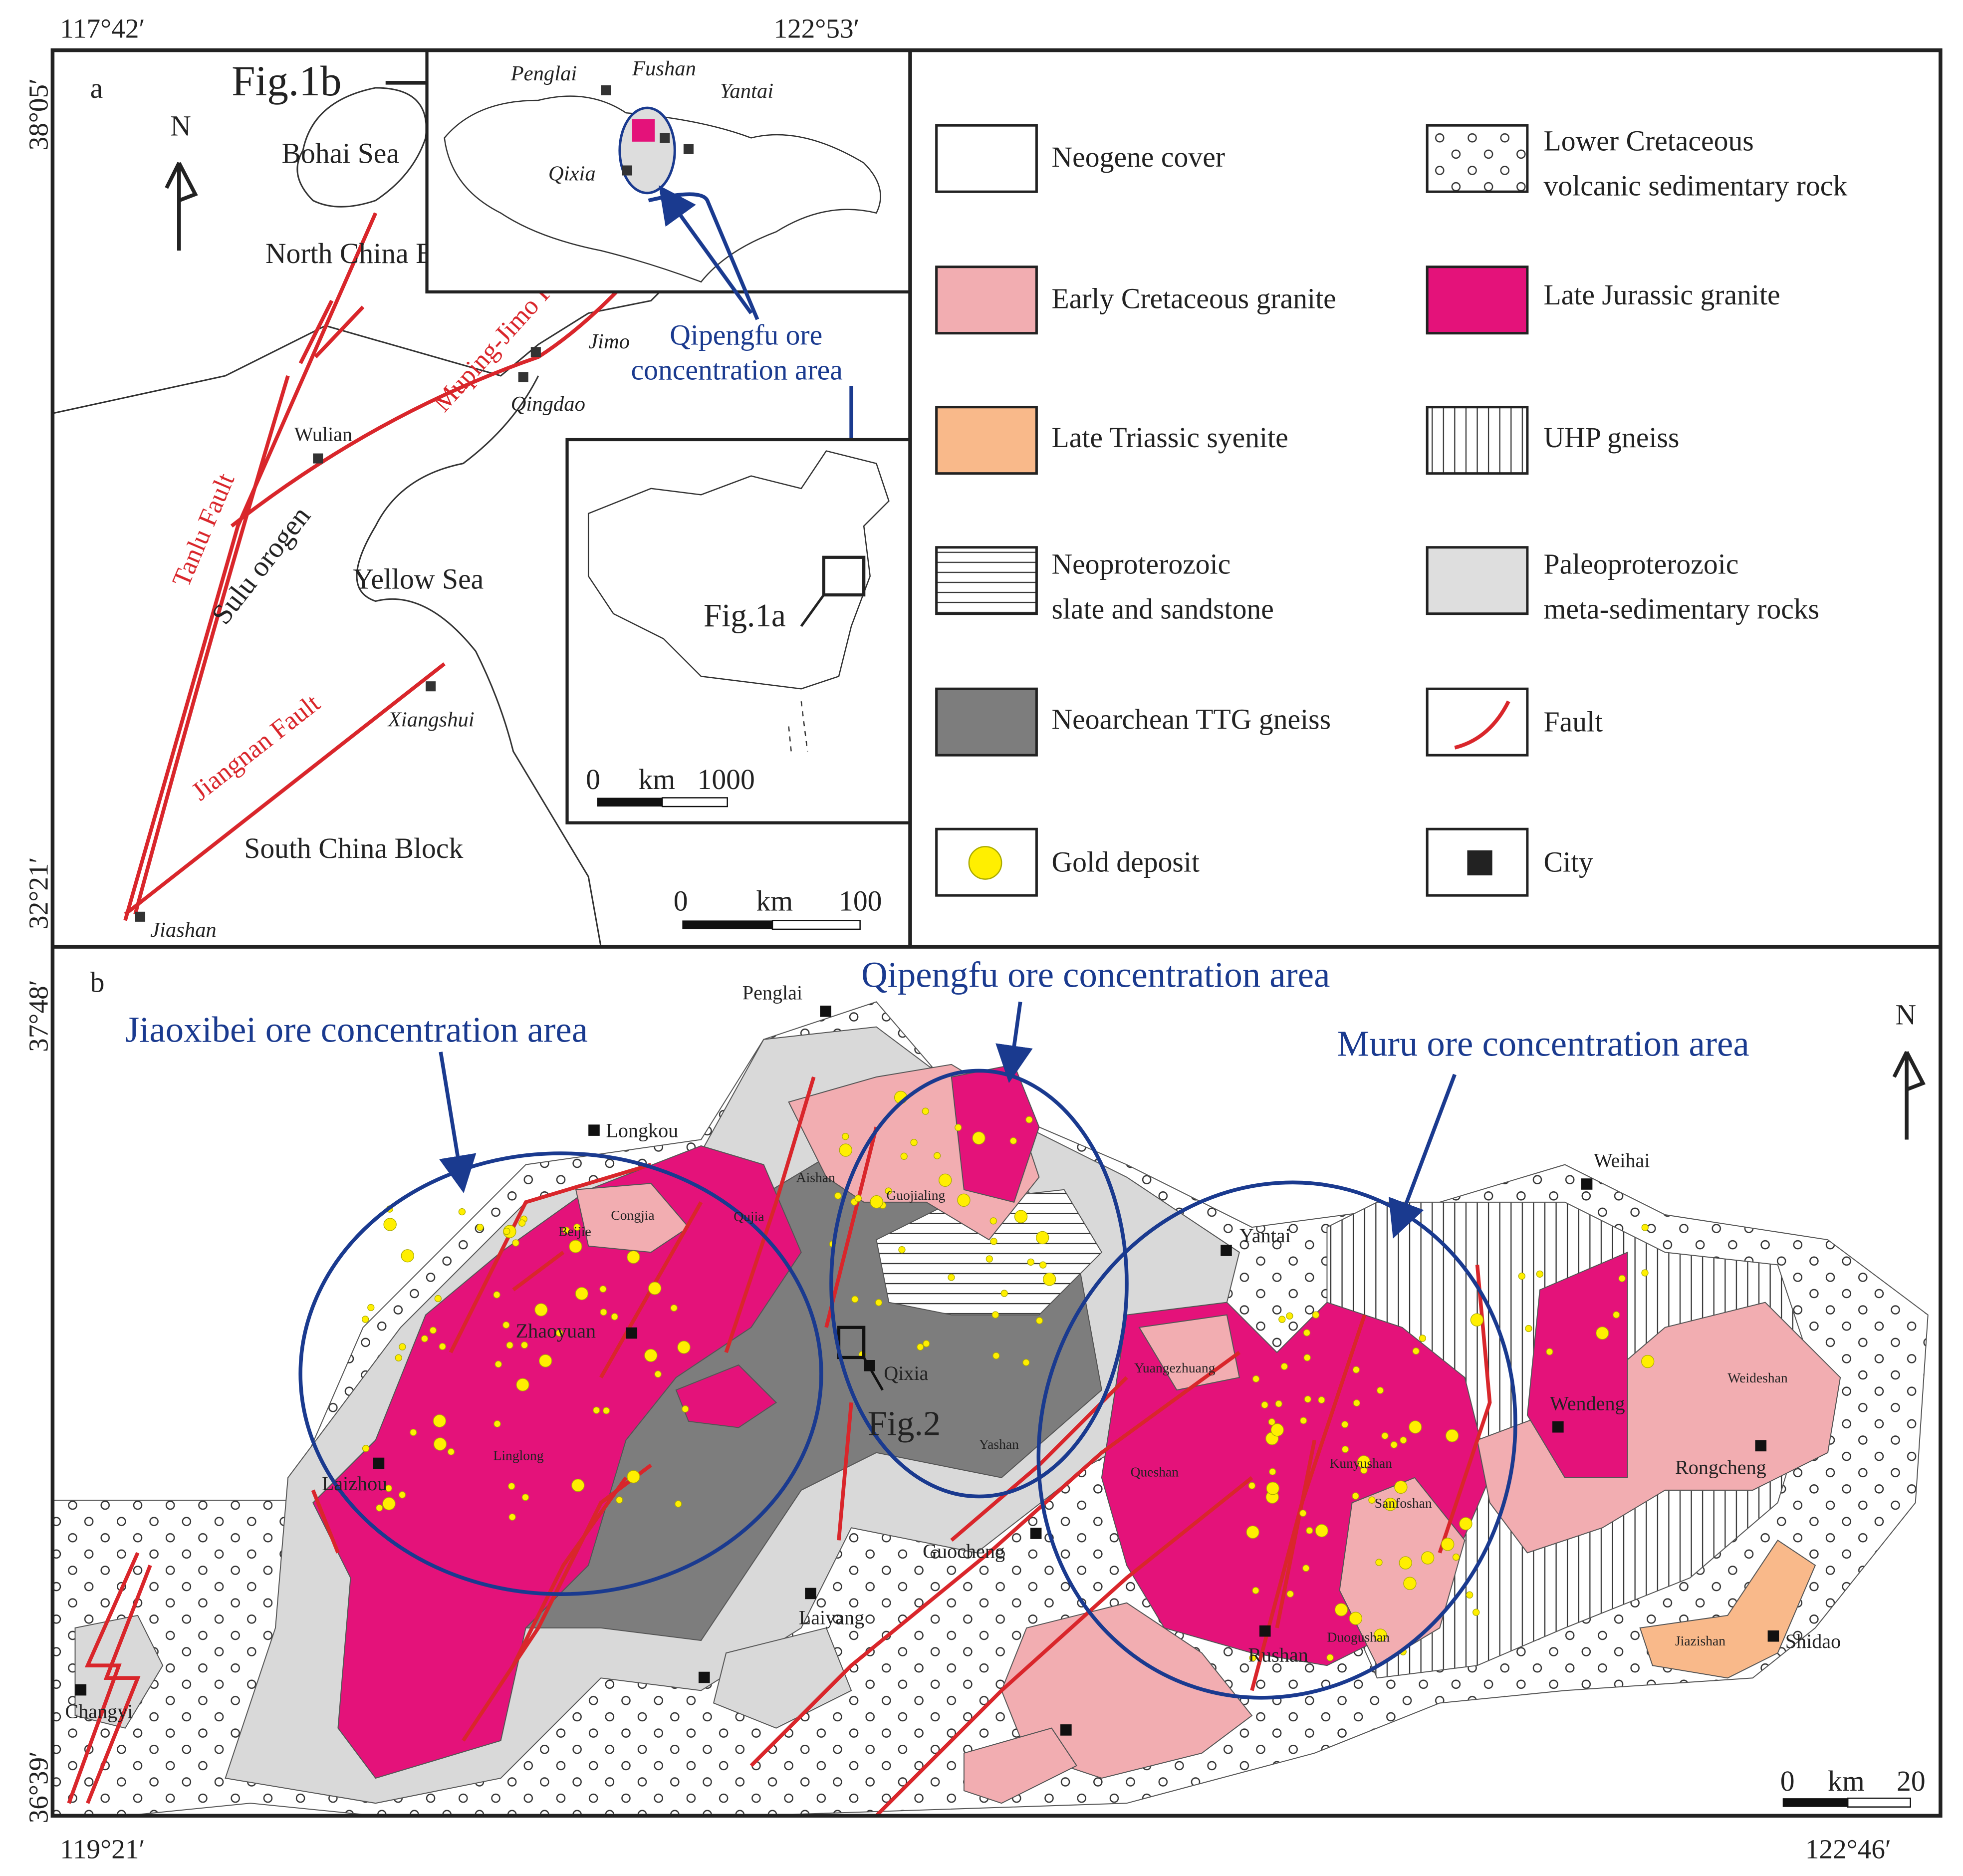 Image resolution: width=1963 pixels, height=1876 pixels. I want to click on label: Jiaoxibei ore concentration area, so click(356, 1030).